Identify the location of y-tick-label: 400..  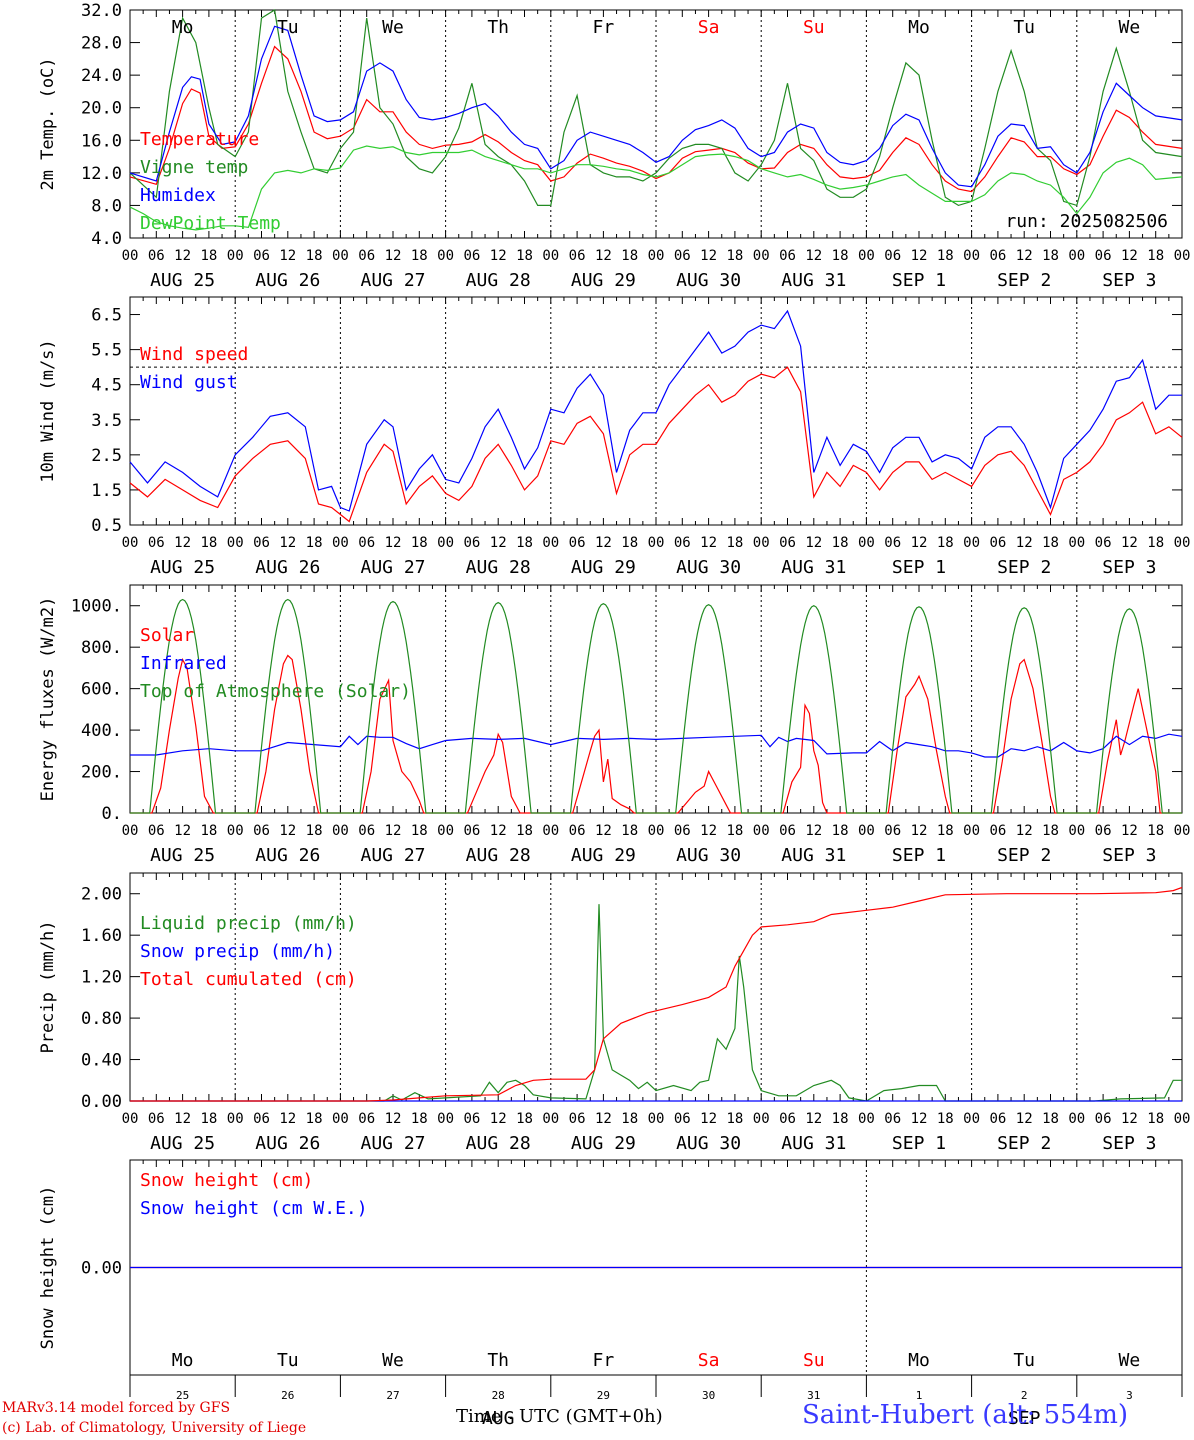
(101, 731).